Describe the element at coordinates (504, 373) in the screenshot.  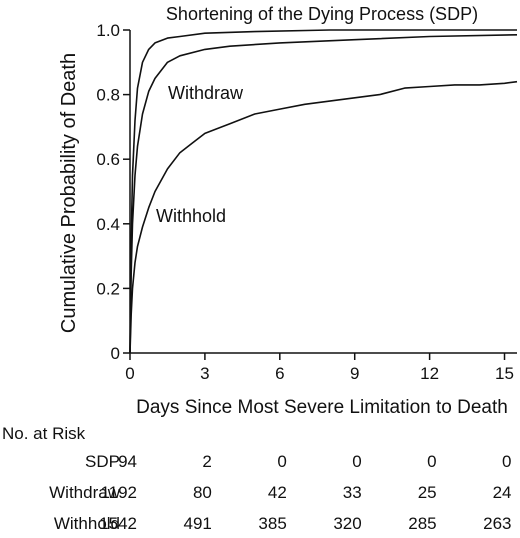
I see `x-tick-label: 15` at that location.